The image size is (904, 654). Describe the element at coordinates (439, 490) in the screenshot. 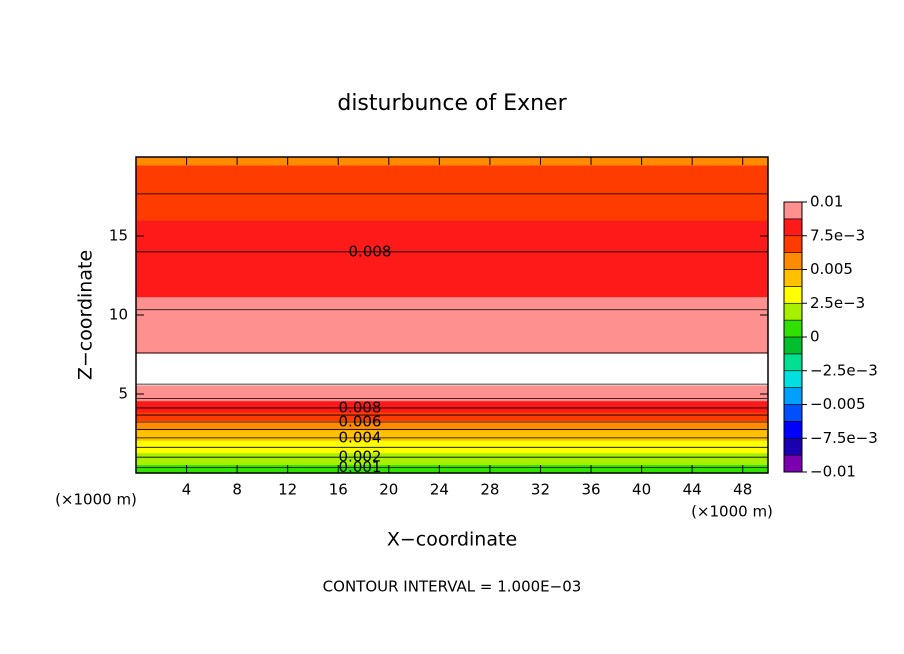

I see `x-tick-label: 24` at that location.